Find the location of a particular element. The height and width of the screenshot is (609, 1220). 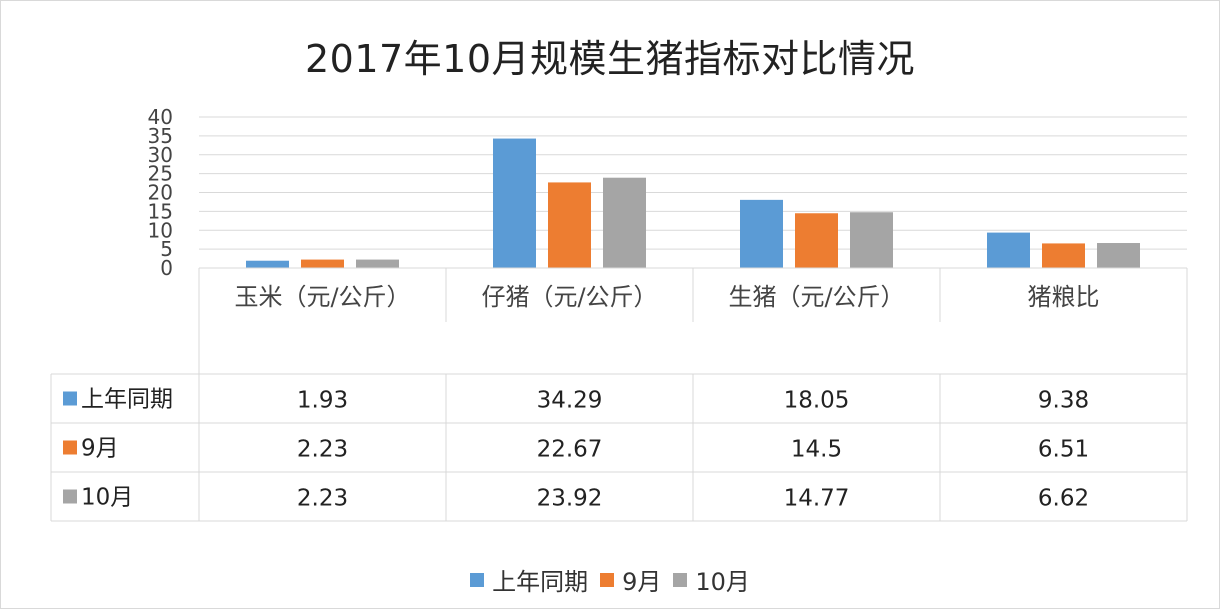

y-tick-label: 25 is located at coordinates (160, 174).